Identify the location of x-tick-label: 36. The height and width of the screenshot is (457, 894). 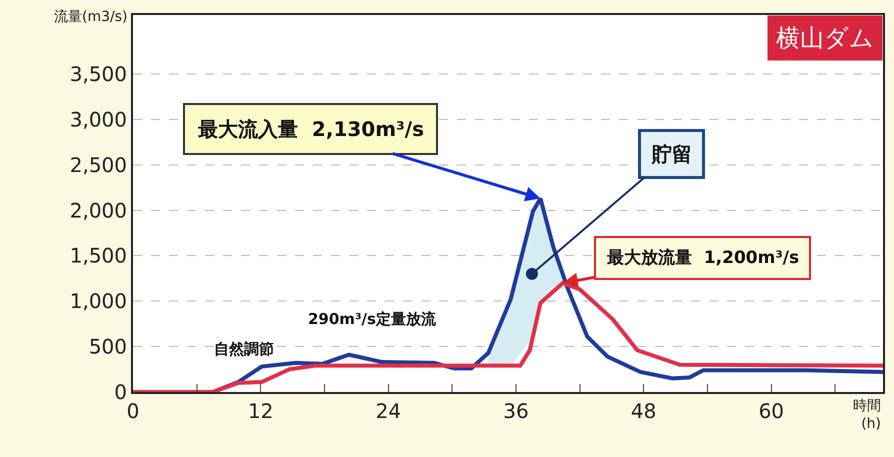
(516, 411).